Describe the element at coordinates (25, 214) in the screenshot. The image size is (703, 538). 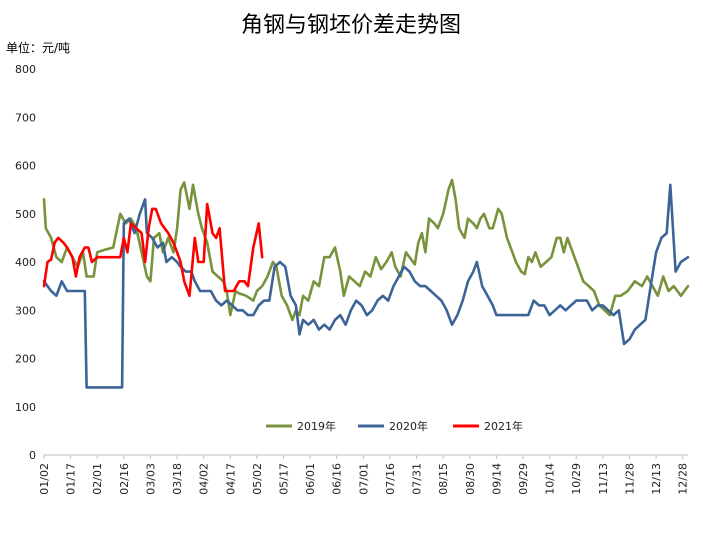
I see `y-tick-label: 500` at that location.